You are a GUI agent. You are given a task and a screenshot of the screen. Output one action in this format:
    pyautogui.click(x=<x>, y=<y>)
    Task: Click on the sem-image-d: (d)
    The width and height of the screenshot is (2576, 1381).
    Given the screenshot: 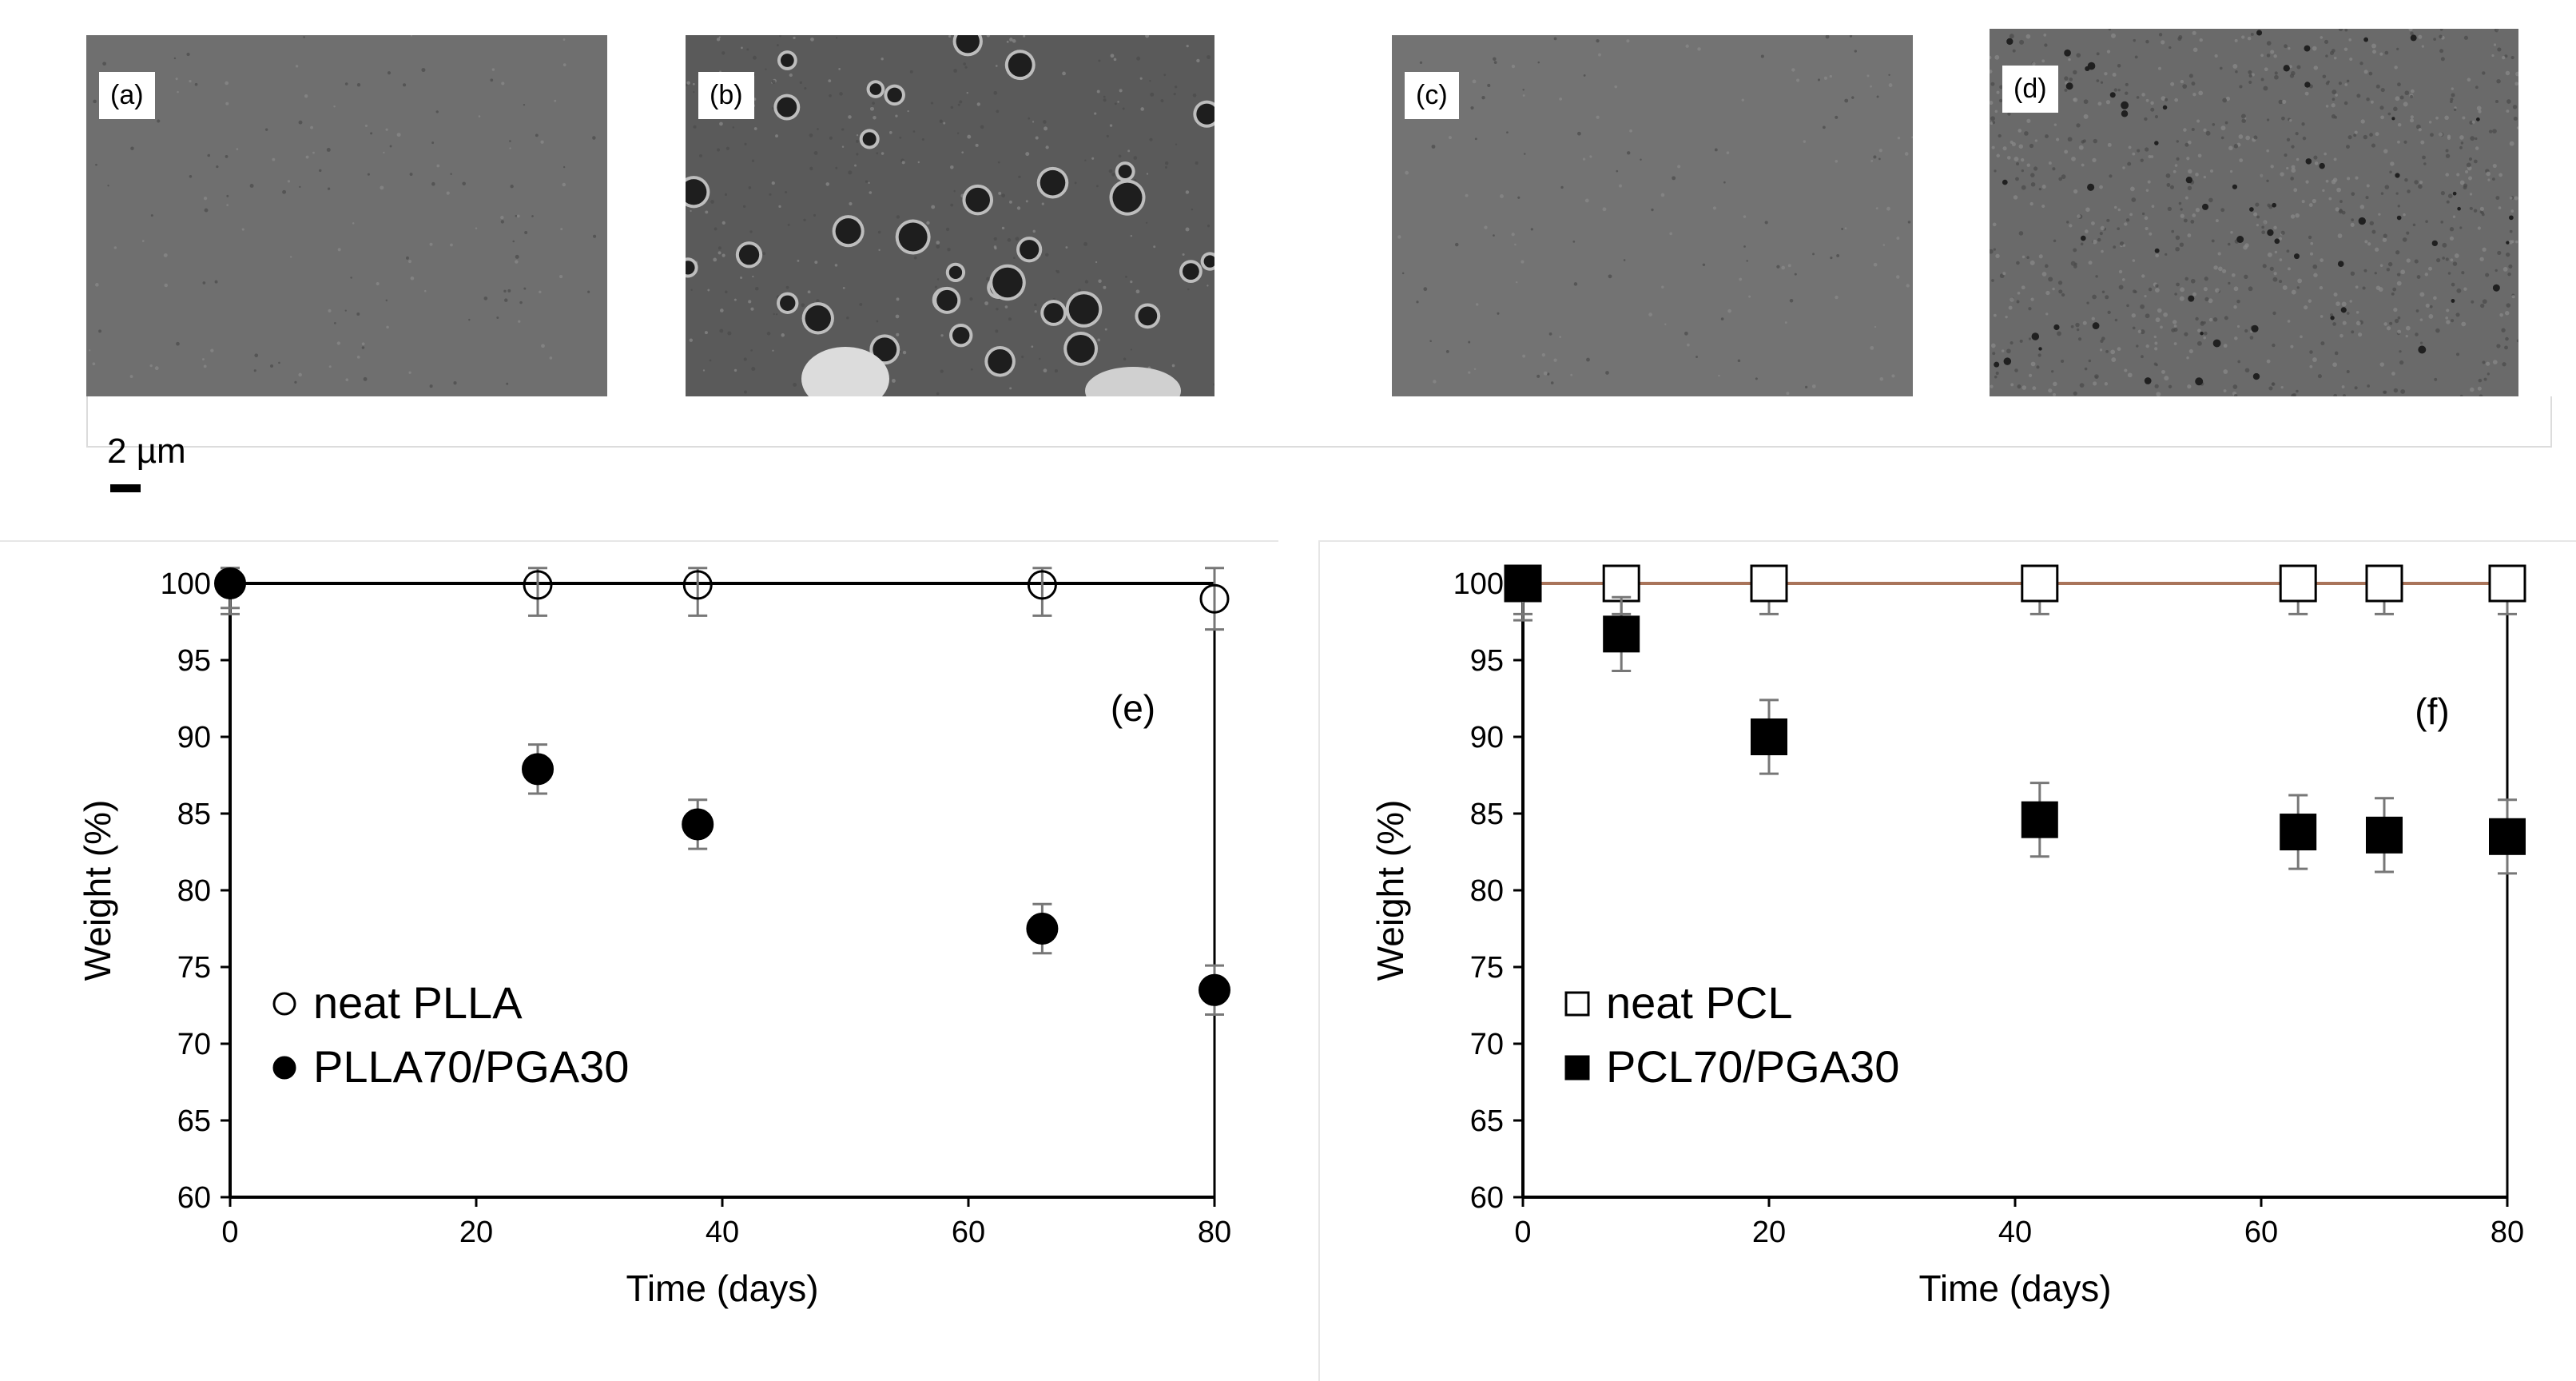 What is the action you would take?
    pyautogui.click(x=2254, y=212)
    